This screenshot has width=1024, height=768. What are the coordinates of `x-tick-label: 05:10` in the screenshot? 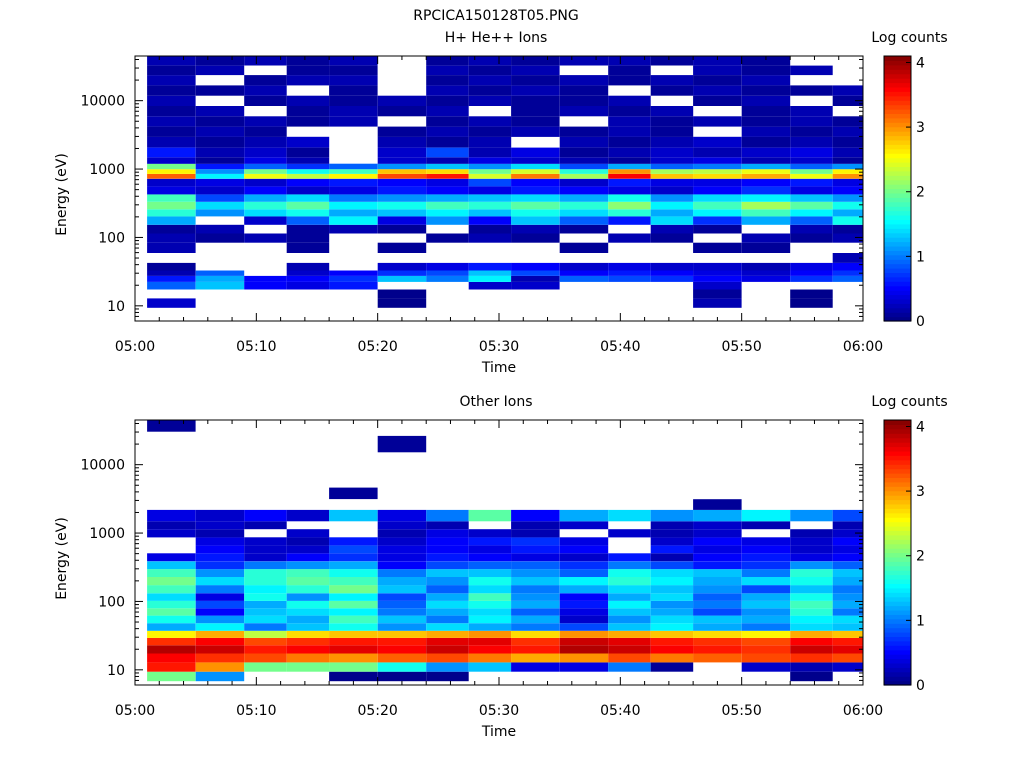 It's located at (256, 711).